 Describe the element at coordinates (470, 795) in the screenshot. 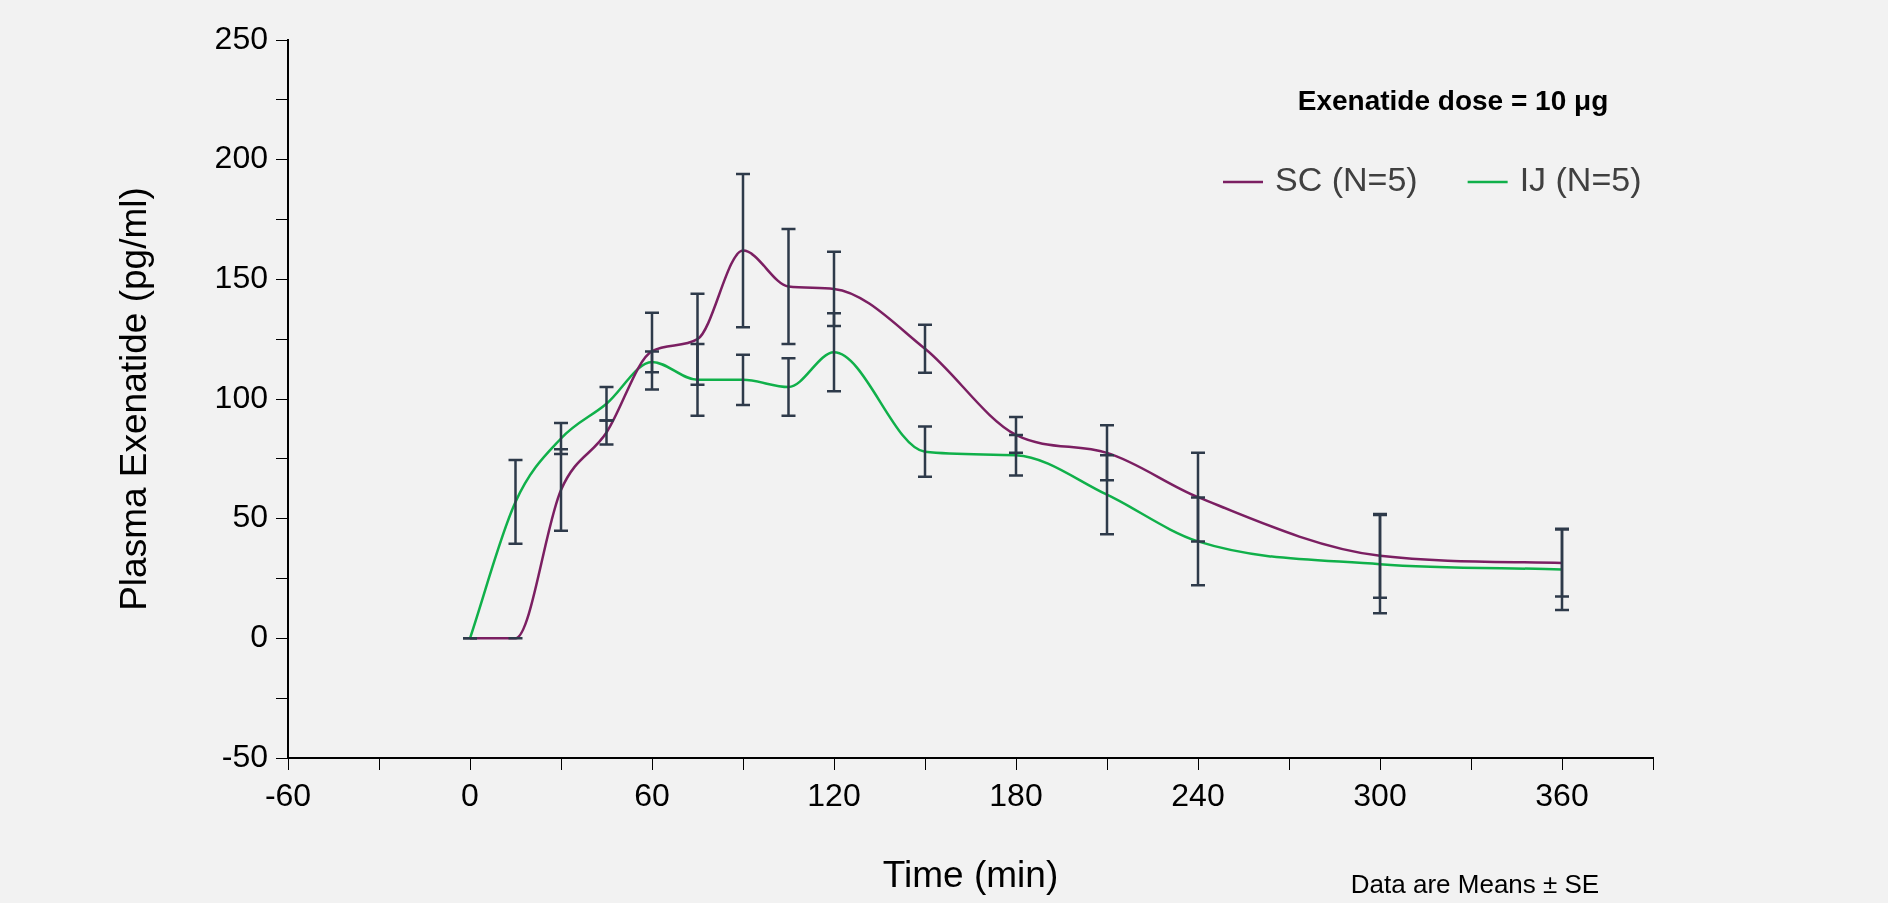

I see `x-tick-label: 0` at that location.